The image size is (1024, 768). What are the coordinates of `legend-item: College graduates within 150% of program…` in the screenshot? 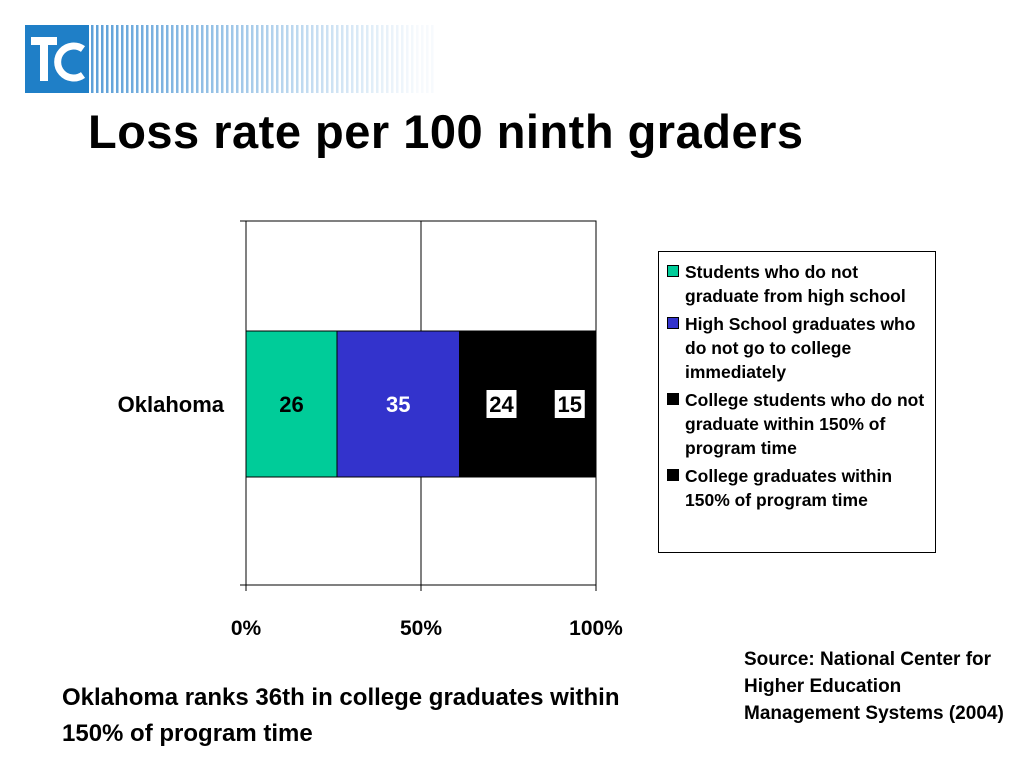 It's located at (798, 488).